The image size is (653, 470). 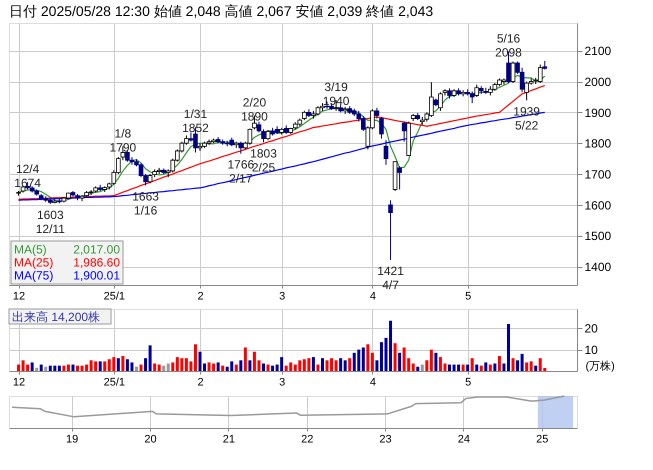 I want to click on y-tick-label: 1700, so click(x=598, y=175).